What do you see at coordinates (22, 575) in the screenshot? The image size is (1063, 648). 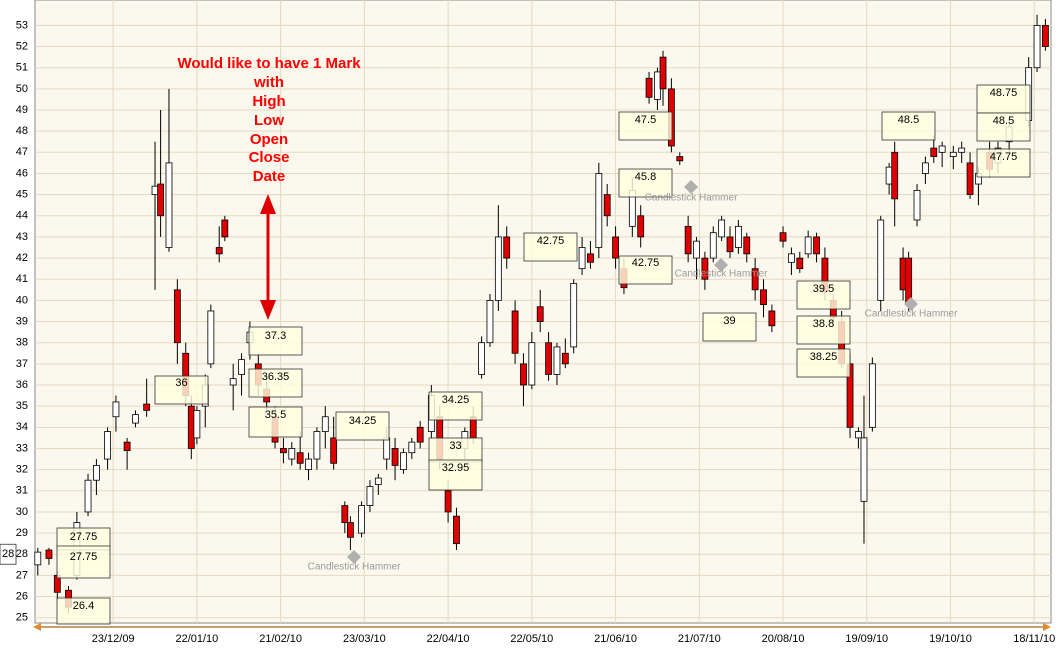 I see `y-tick-label: 27` at bounding box center [22, 575].